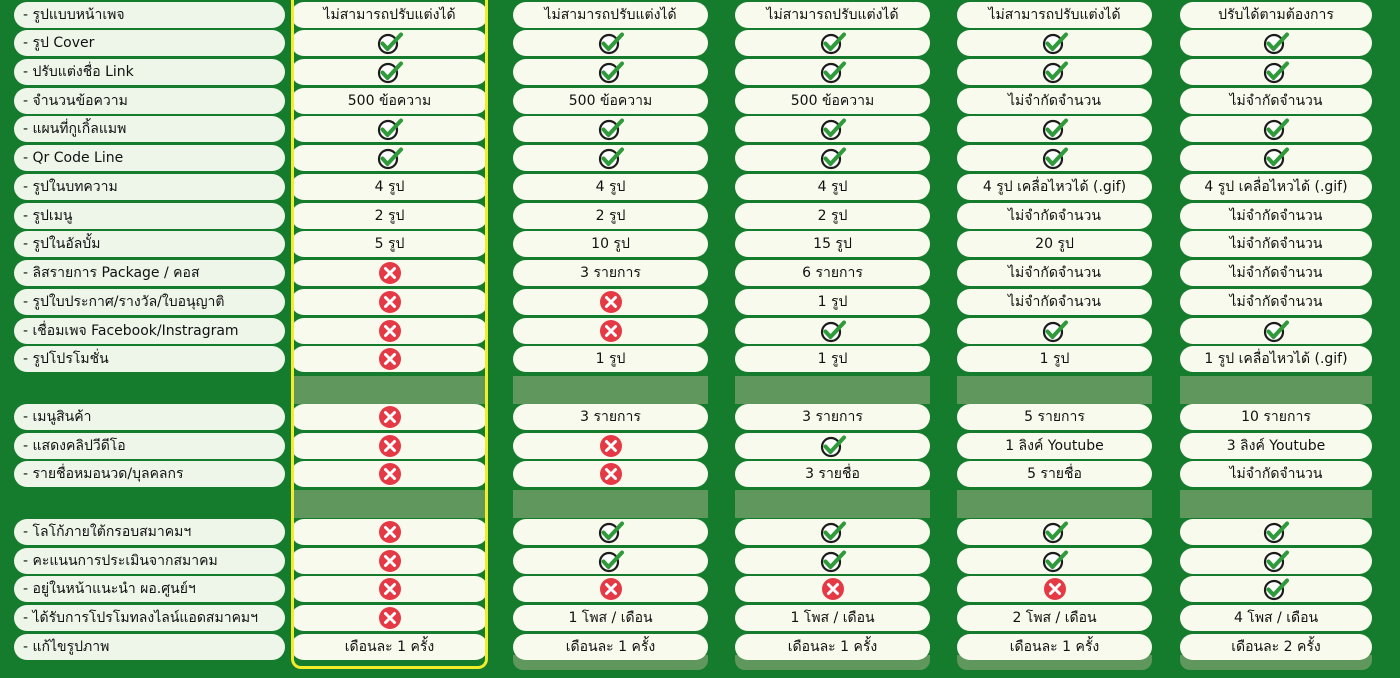  Describe the element at coordinates (610, 273) in the screenshot. I see `feature-cell-value: 3 รายการ` at that location.